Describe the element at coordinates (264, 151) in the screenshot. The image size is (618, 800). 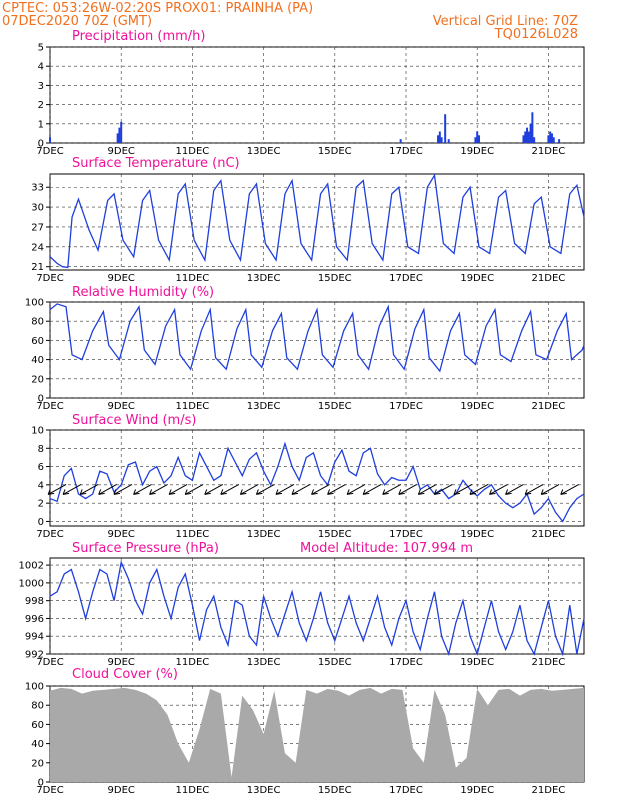
I see `precip-xtick-label: 13DEC` at that location.